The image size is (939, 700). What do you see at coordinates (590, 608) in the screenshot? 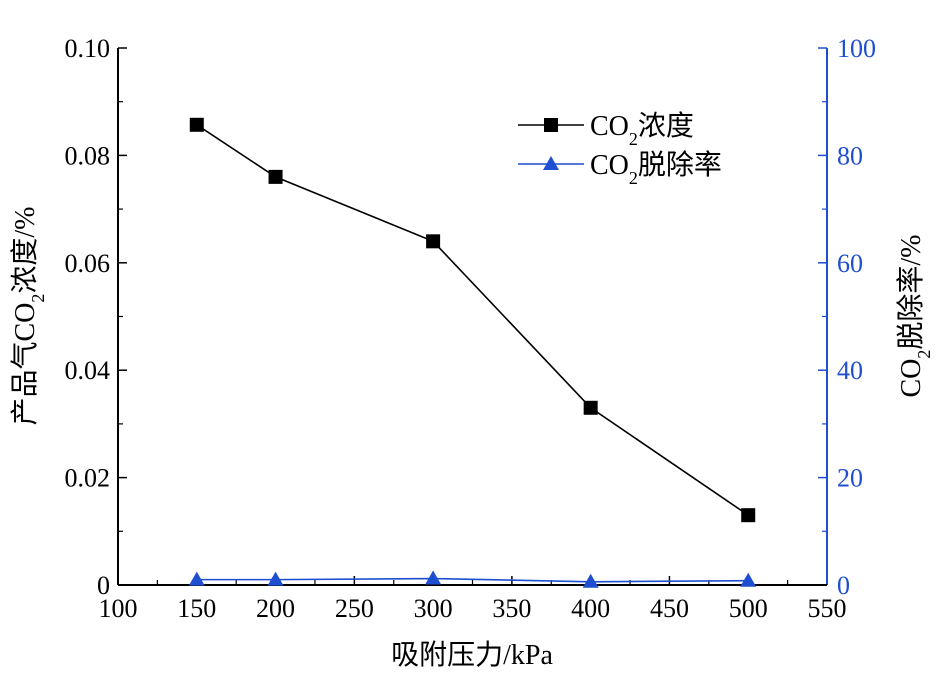
I see `x-tick-label: 400` at bounding box center [590, 608].